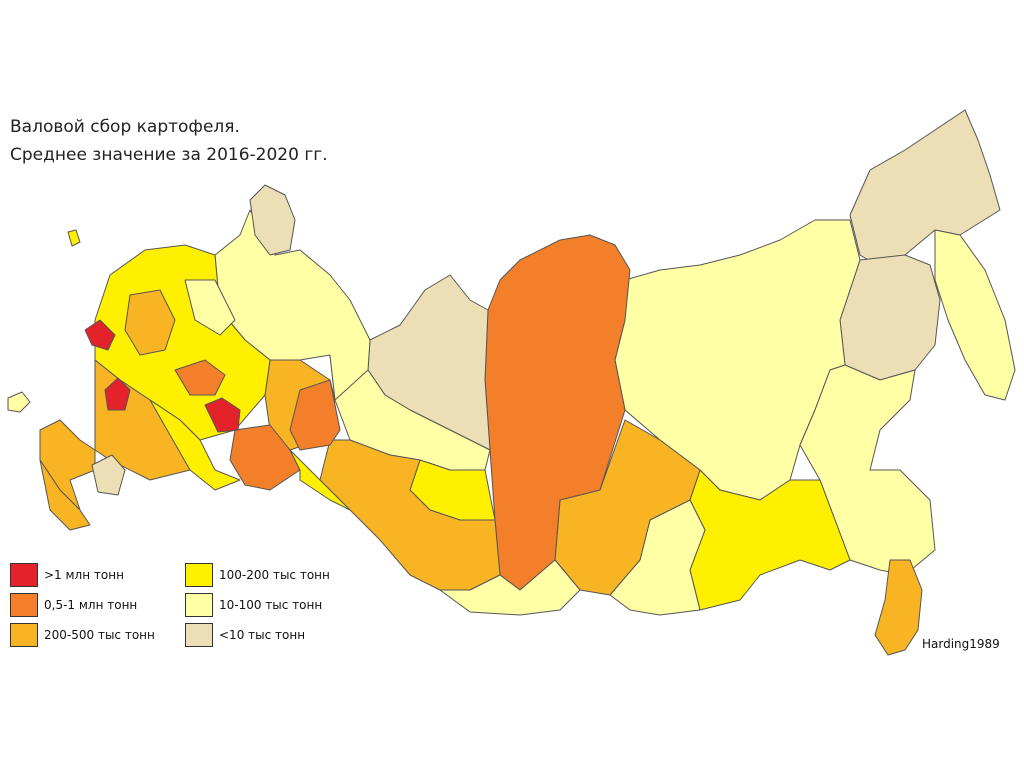 This screenshot has height=767, width=1024. I want to click on legend-item: >1 млн тонн, so click(67, 575).